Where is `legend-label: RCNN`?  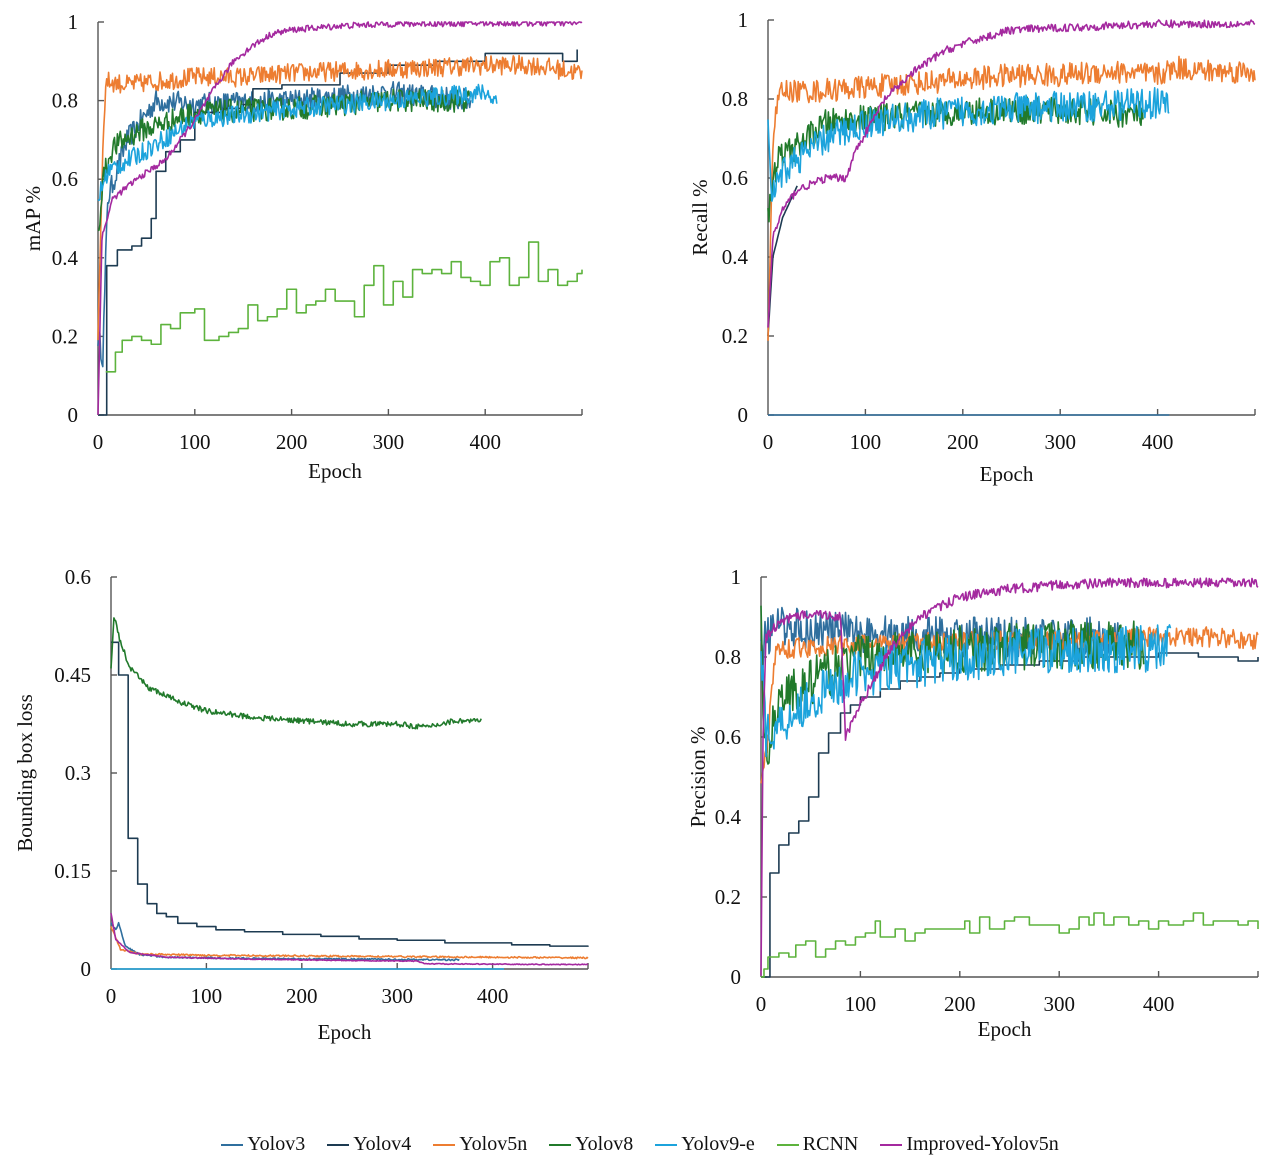
legend-label: RCNN is located at coordinates (830, 1144).